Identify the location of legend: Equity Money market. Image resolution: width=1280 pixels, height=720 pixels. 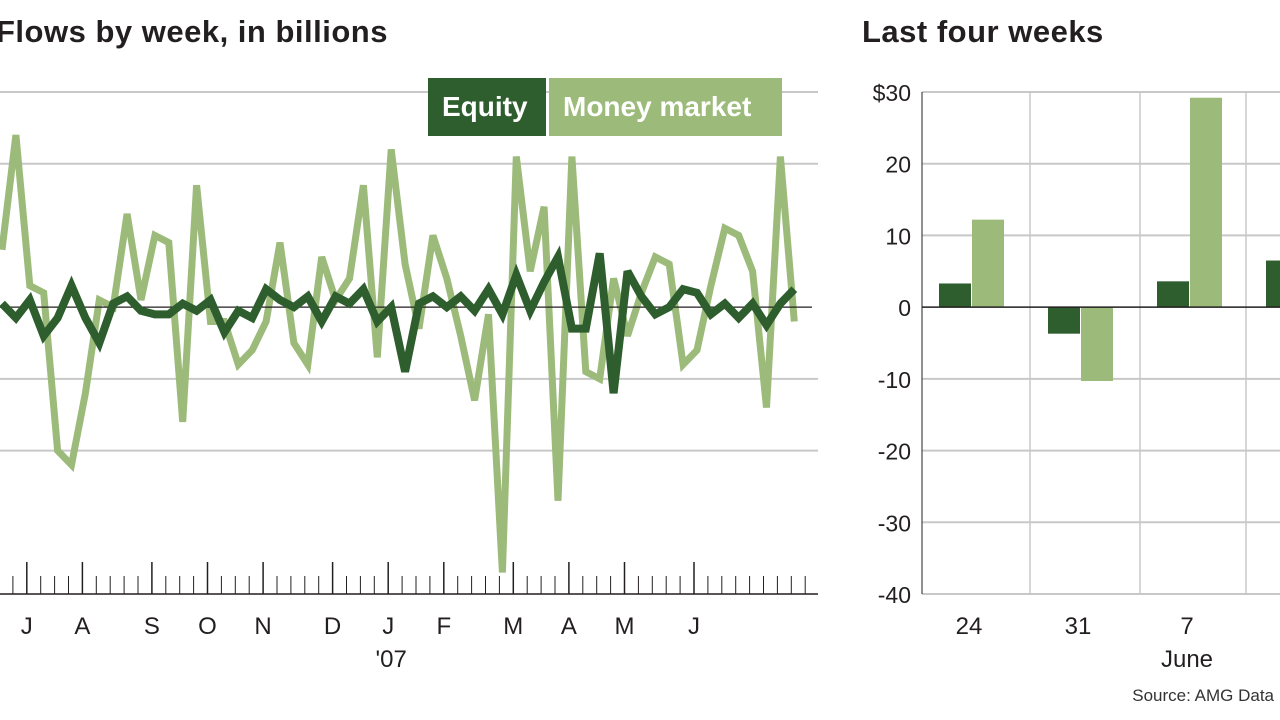
(605, 107).